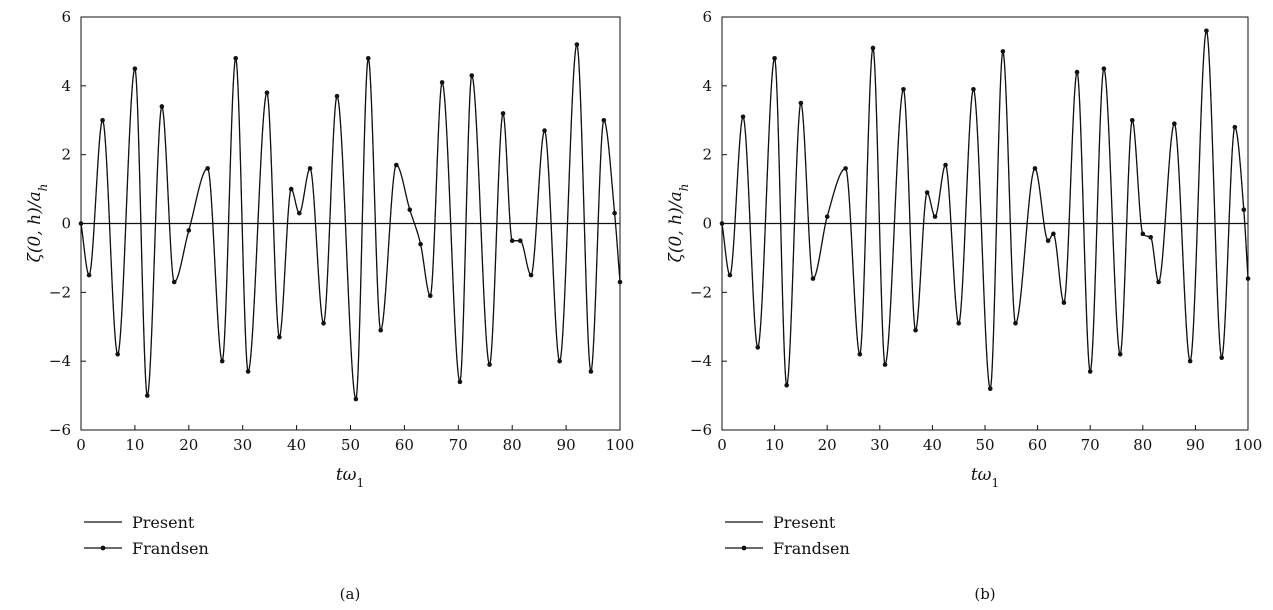 The height and width of the screenshot is (610, 1273). Describe the element at coordinates (1248, 445) in the screenshot. I see `x-tick-label: 100` at that location.